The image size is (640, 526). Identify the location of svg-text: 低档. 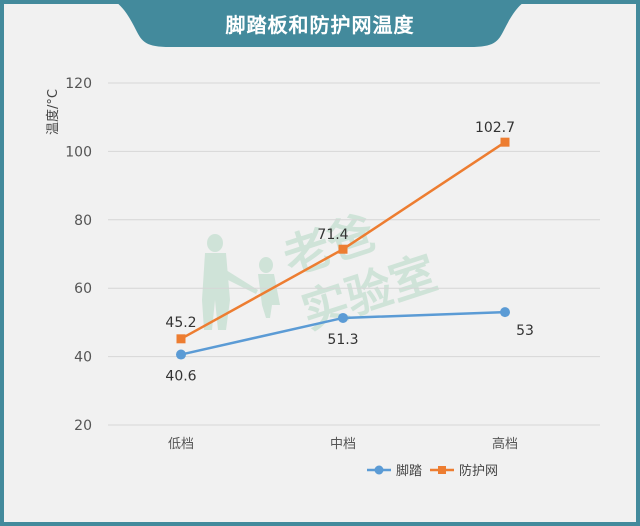
(181, 444).